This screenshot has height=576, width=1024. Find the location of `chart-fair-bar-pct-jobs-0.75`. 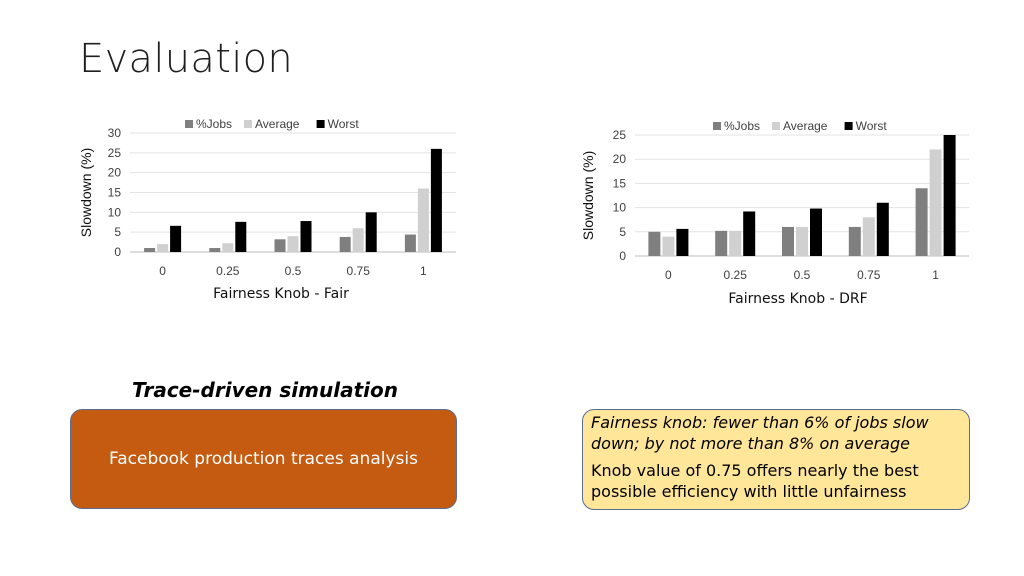

chart-fair-bar-pct-jobs-0.75 is located at coordinates (345, 244).